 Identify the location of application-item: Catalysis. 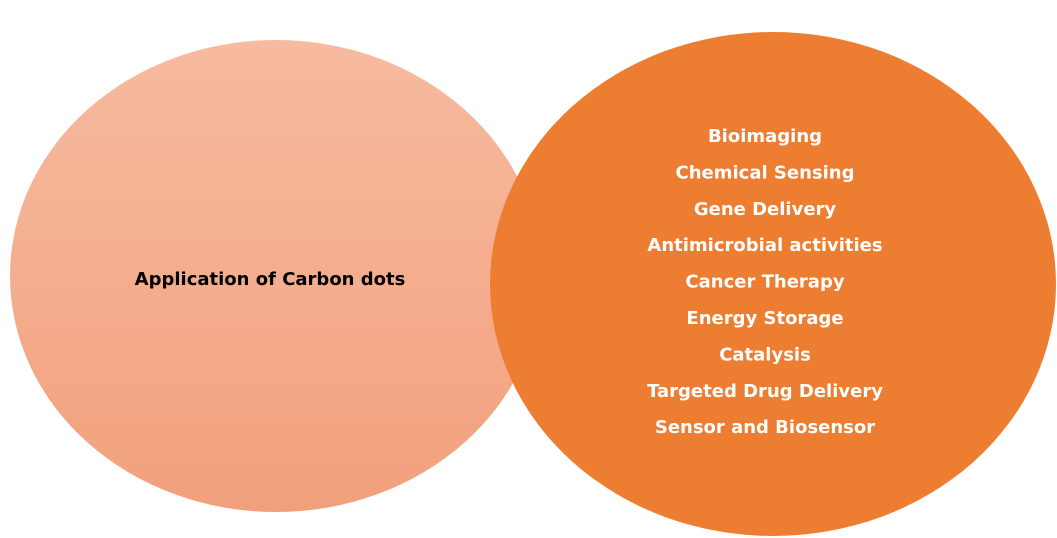
(765, 354).